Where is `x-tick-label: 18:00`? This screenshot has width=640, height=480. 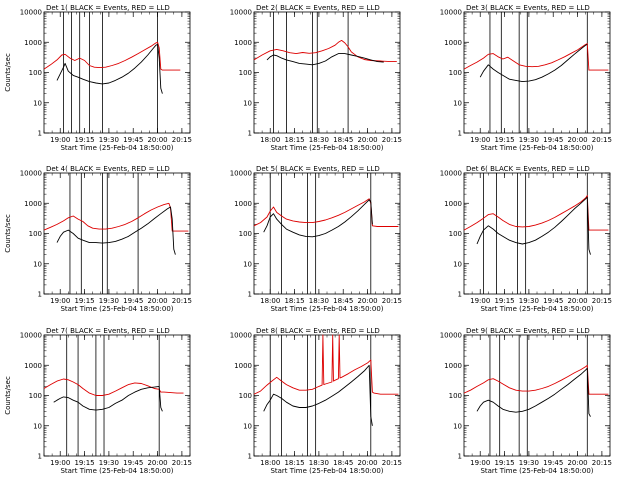
x-tick-label: 18:00 is located at coordinates (270, 301).